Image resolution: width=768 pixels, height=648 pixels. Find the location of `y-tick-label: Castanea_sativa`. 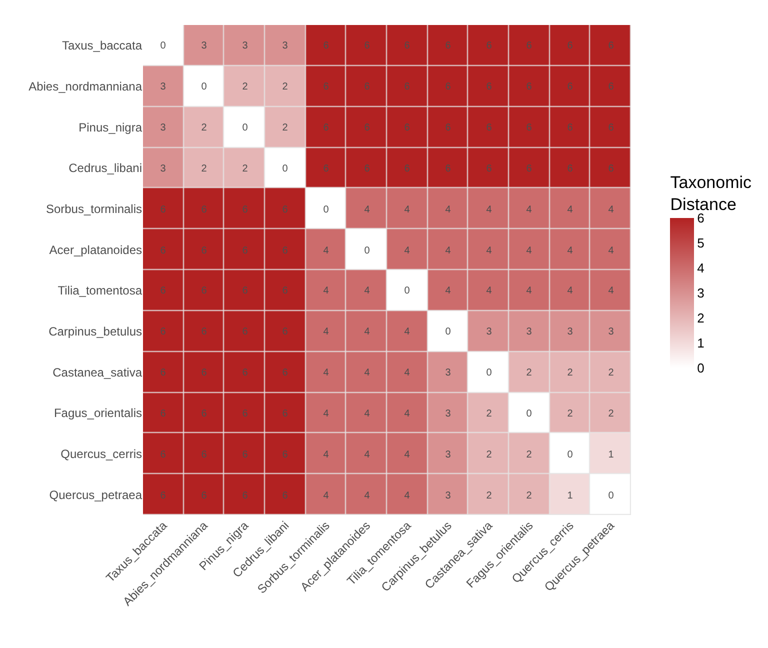

y-tick-label: Castanea_sativa is located at coordinates (97, 372).